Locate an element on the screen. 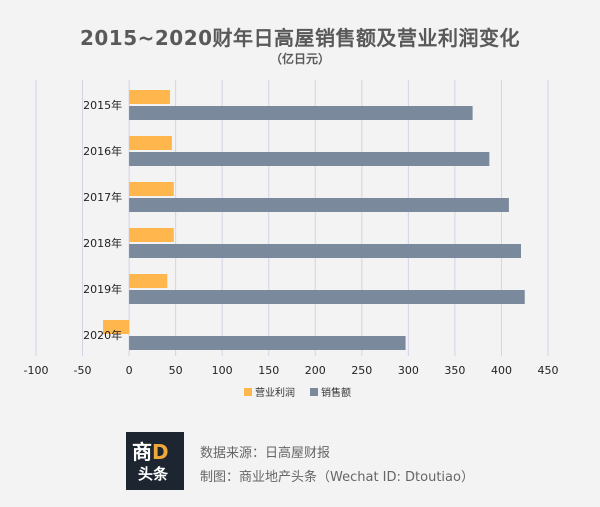  category-label: 2015年 is located at coordinates (102, 105).